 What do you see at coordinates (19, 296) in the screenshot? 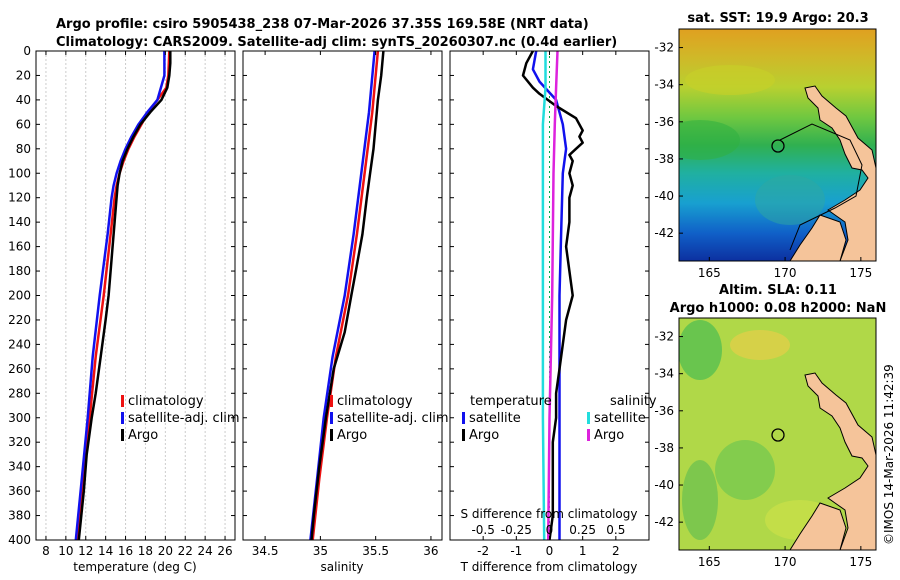
I see `depth-tick-label: 200` at bounding box center [19, 296].